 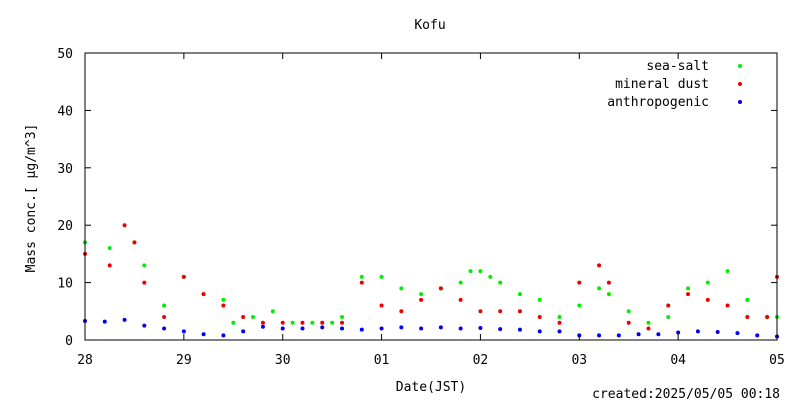 What do you see at coordinates (65, 111) in the screenshot?
I see `y-tick-label: 40` at bounding box center [65, 111].